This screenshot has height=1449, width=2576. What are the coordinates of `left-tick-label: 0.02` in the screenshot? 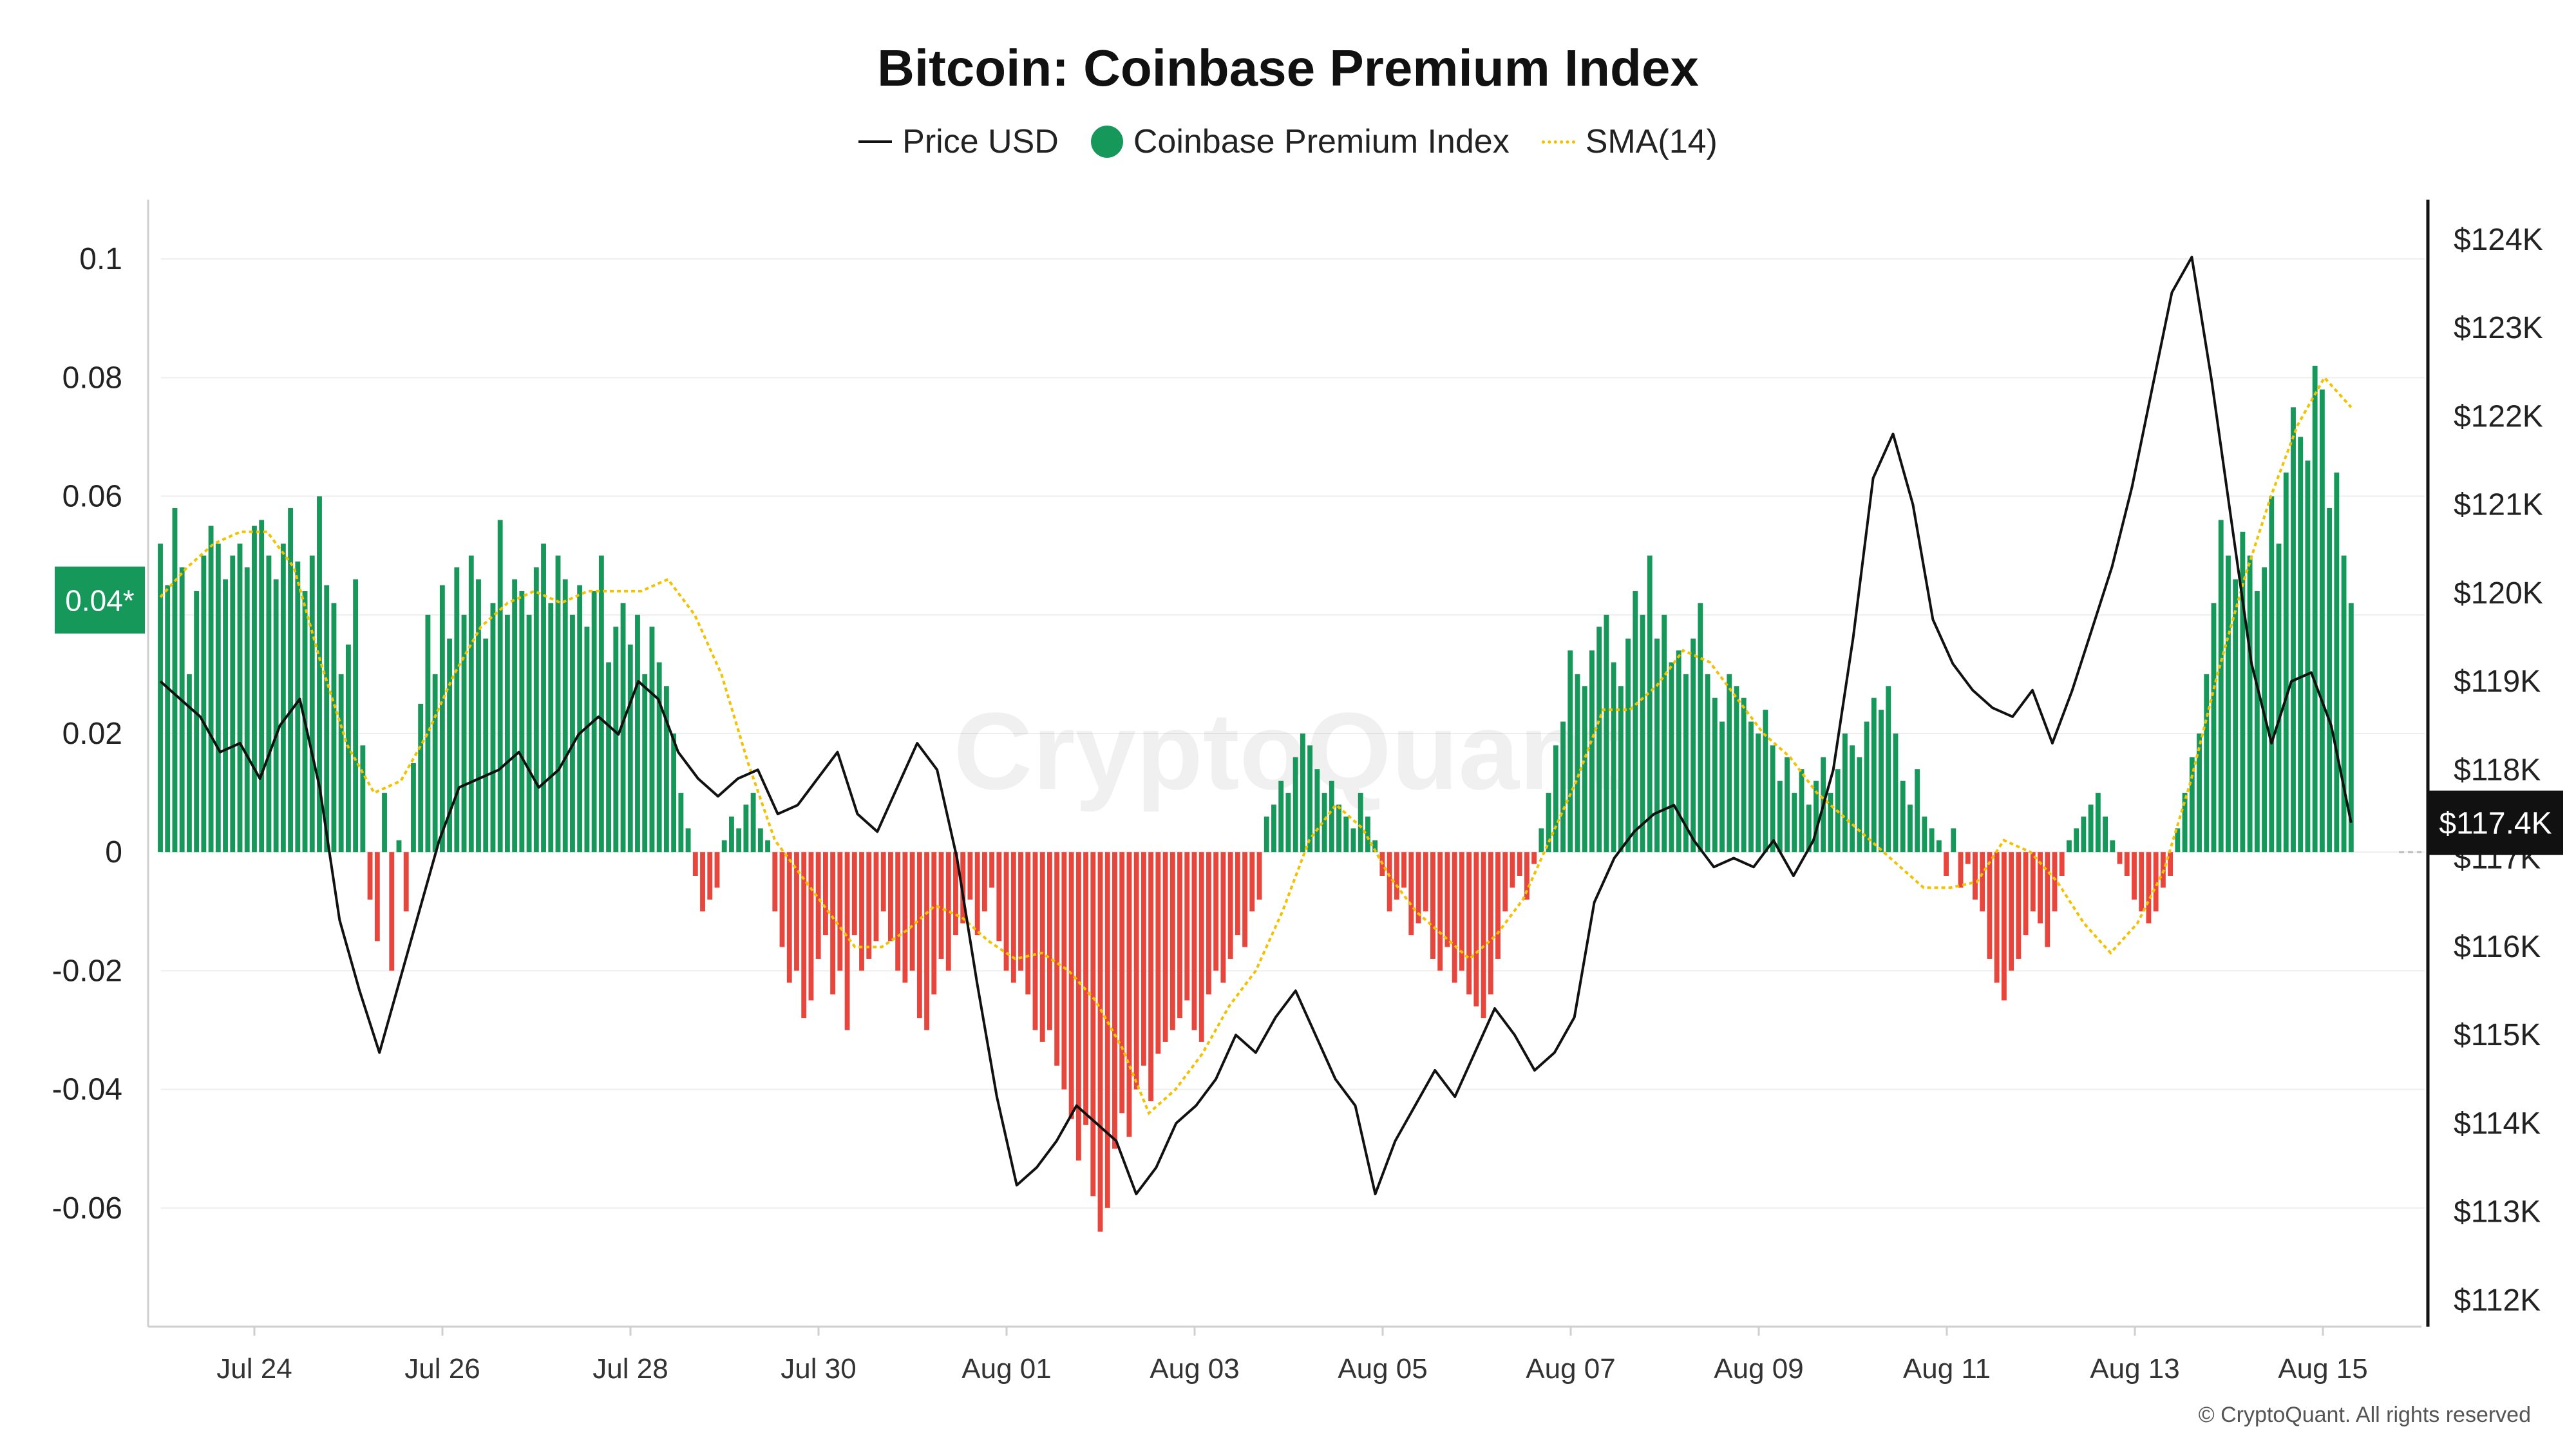 It's located at (92, 734).